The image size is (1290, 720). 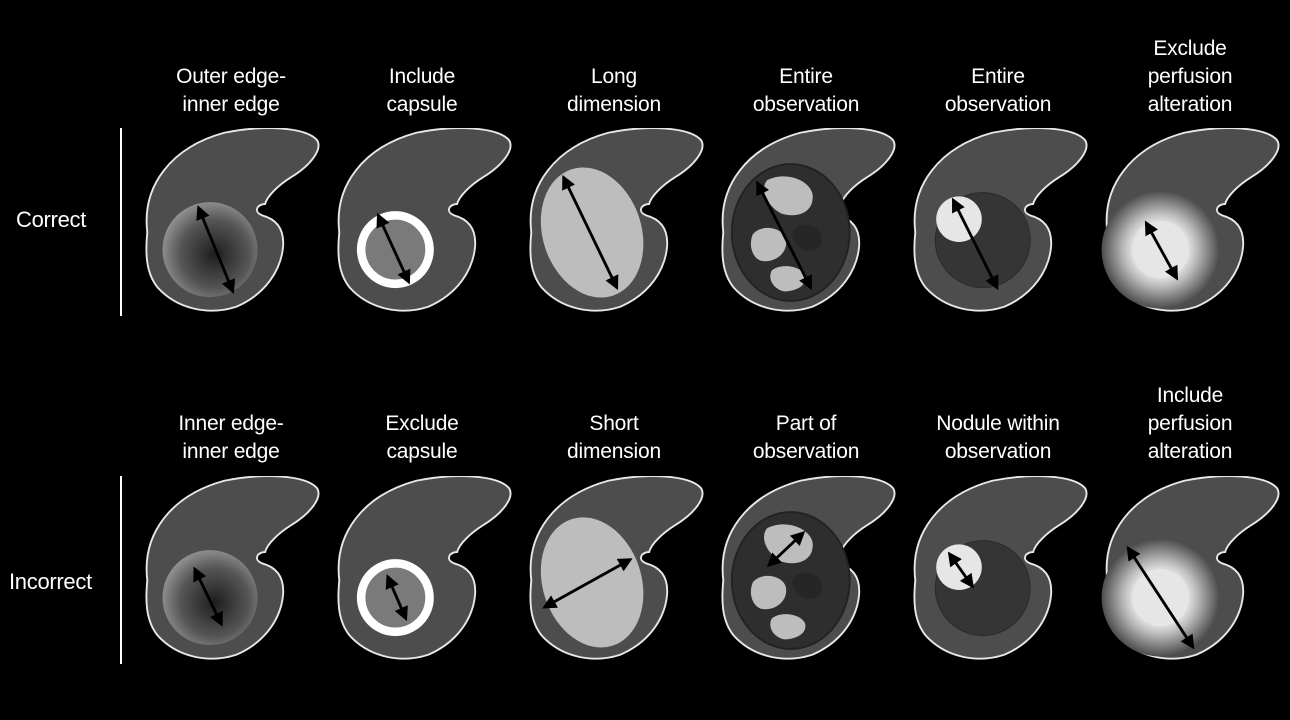 I want to click on panel-entire-observation-nodule, so click(x=997, y=223).